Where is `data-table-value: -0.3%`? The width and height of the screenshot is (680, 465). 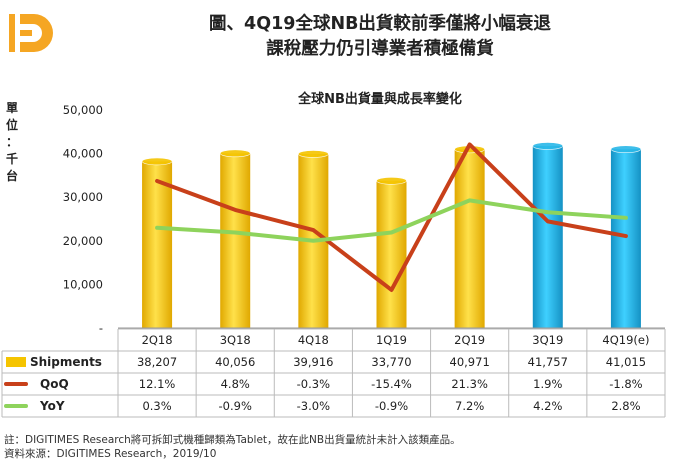 data-table-value: -0.3% is located at coordinates (313, 384).